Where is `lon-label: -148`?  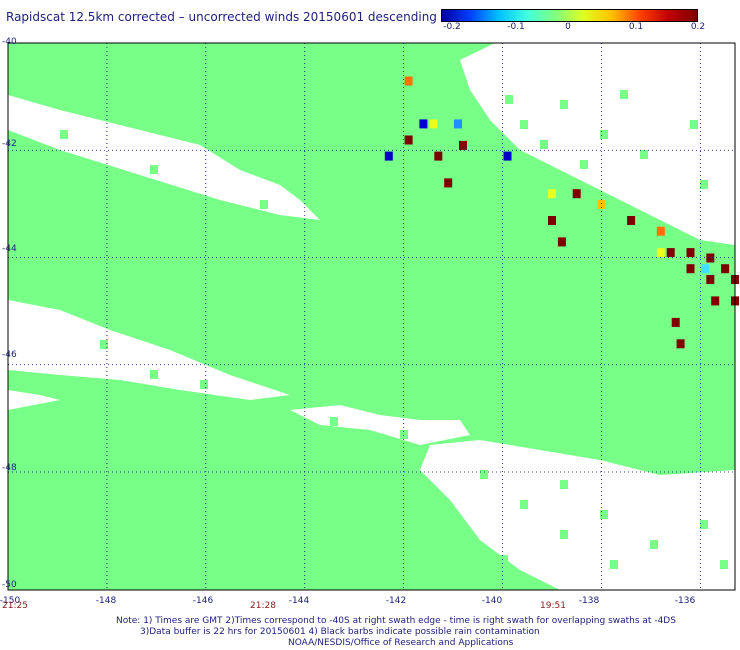
lon-label: -148 is located at coordinates (106, 601).